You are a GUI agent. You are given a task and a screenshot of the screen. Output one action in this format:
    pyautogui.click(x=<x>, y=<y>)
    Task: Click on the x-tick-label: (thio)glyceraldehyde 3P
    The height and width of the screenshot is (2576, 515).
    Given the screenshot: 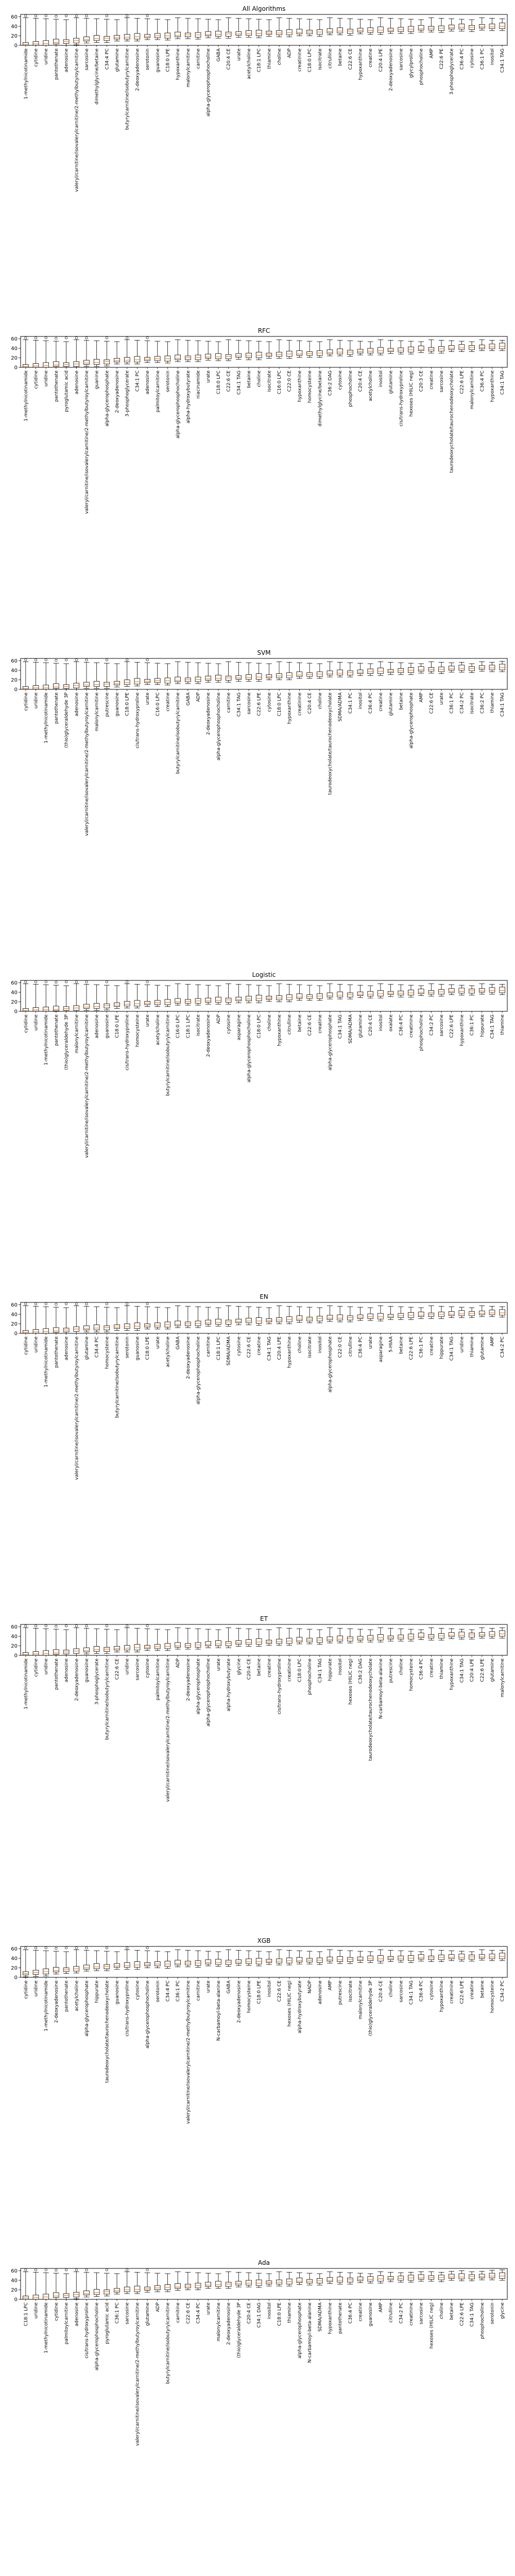 What is the action you would take?
    pyautogui.click(x=67, y=720)
    